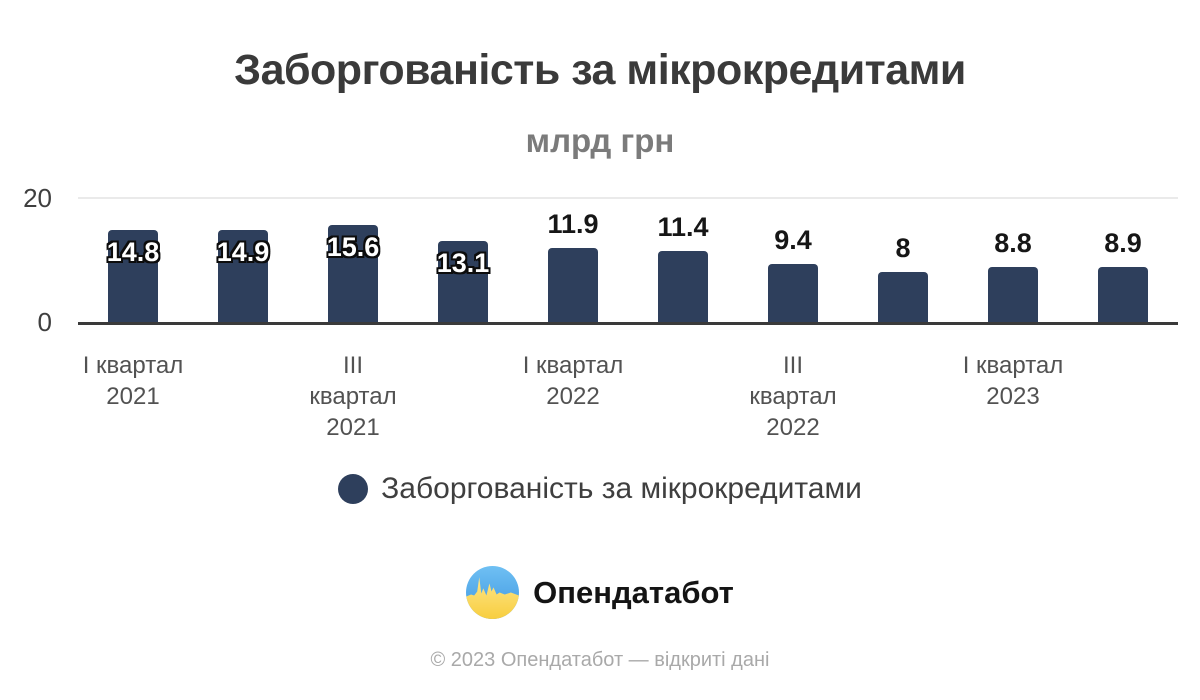 The height and width of the screenshot is (700, 1200). I want to click on x-tick-label-5: I квартал 2022, so click(573, 381).